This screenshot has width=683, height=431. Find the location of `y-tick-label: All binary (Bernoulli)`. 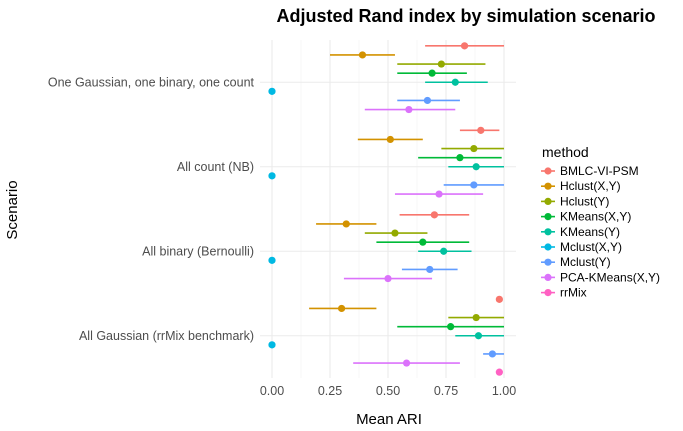

y-tick-label: All binary (Bernoulli) is located at coordinates (198, 251).